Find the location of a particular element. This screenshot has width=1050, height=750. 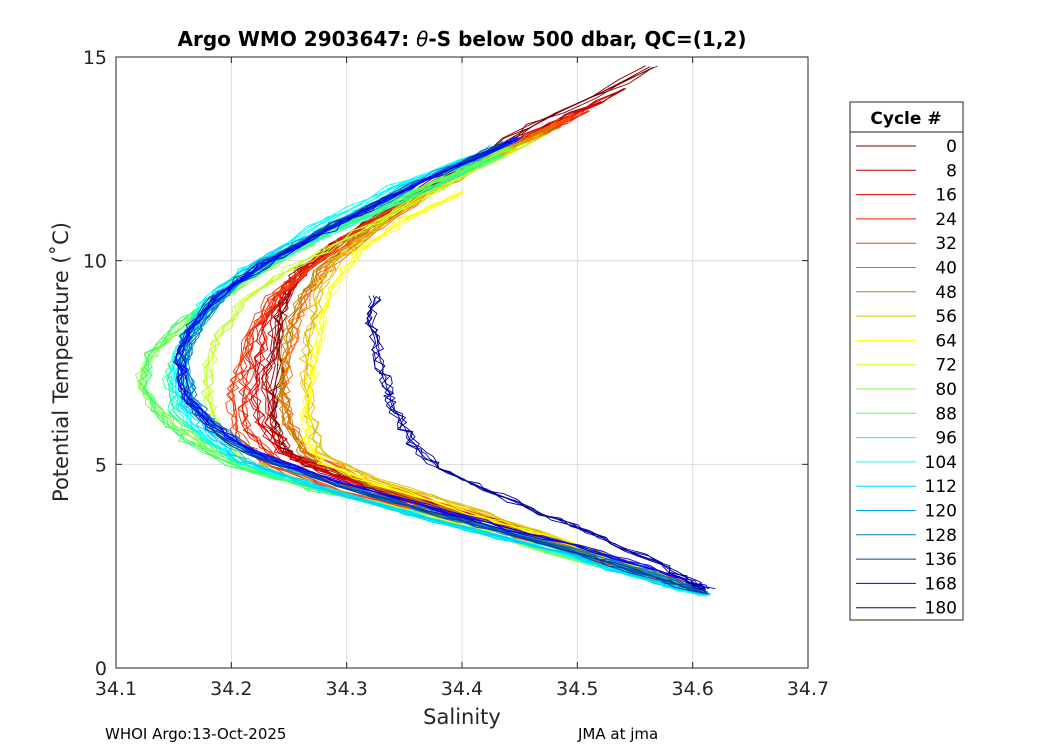

legend-label: 48 is located at coordinates (946, 293).